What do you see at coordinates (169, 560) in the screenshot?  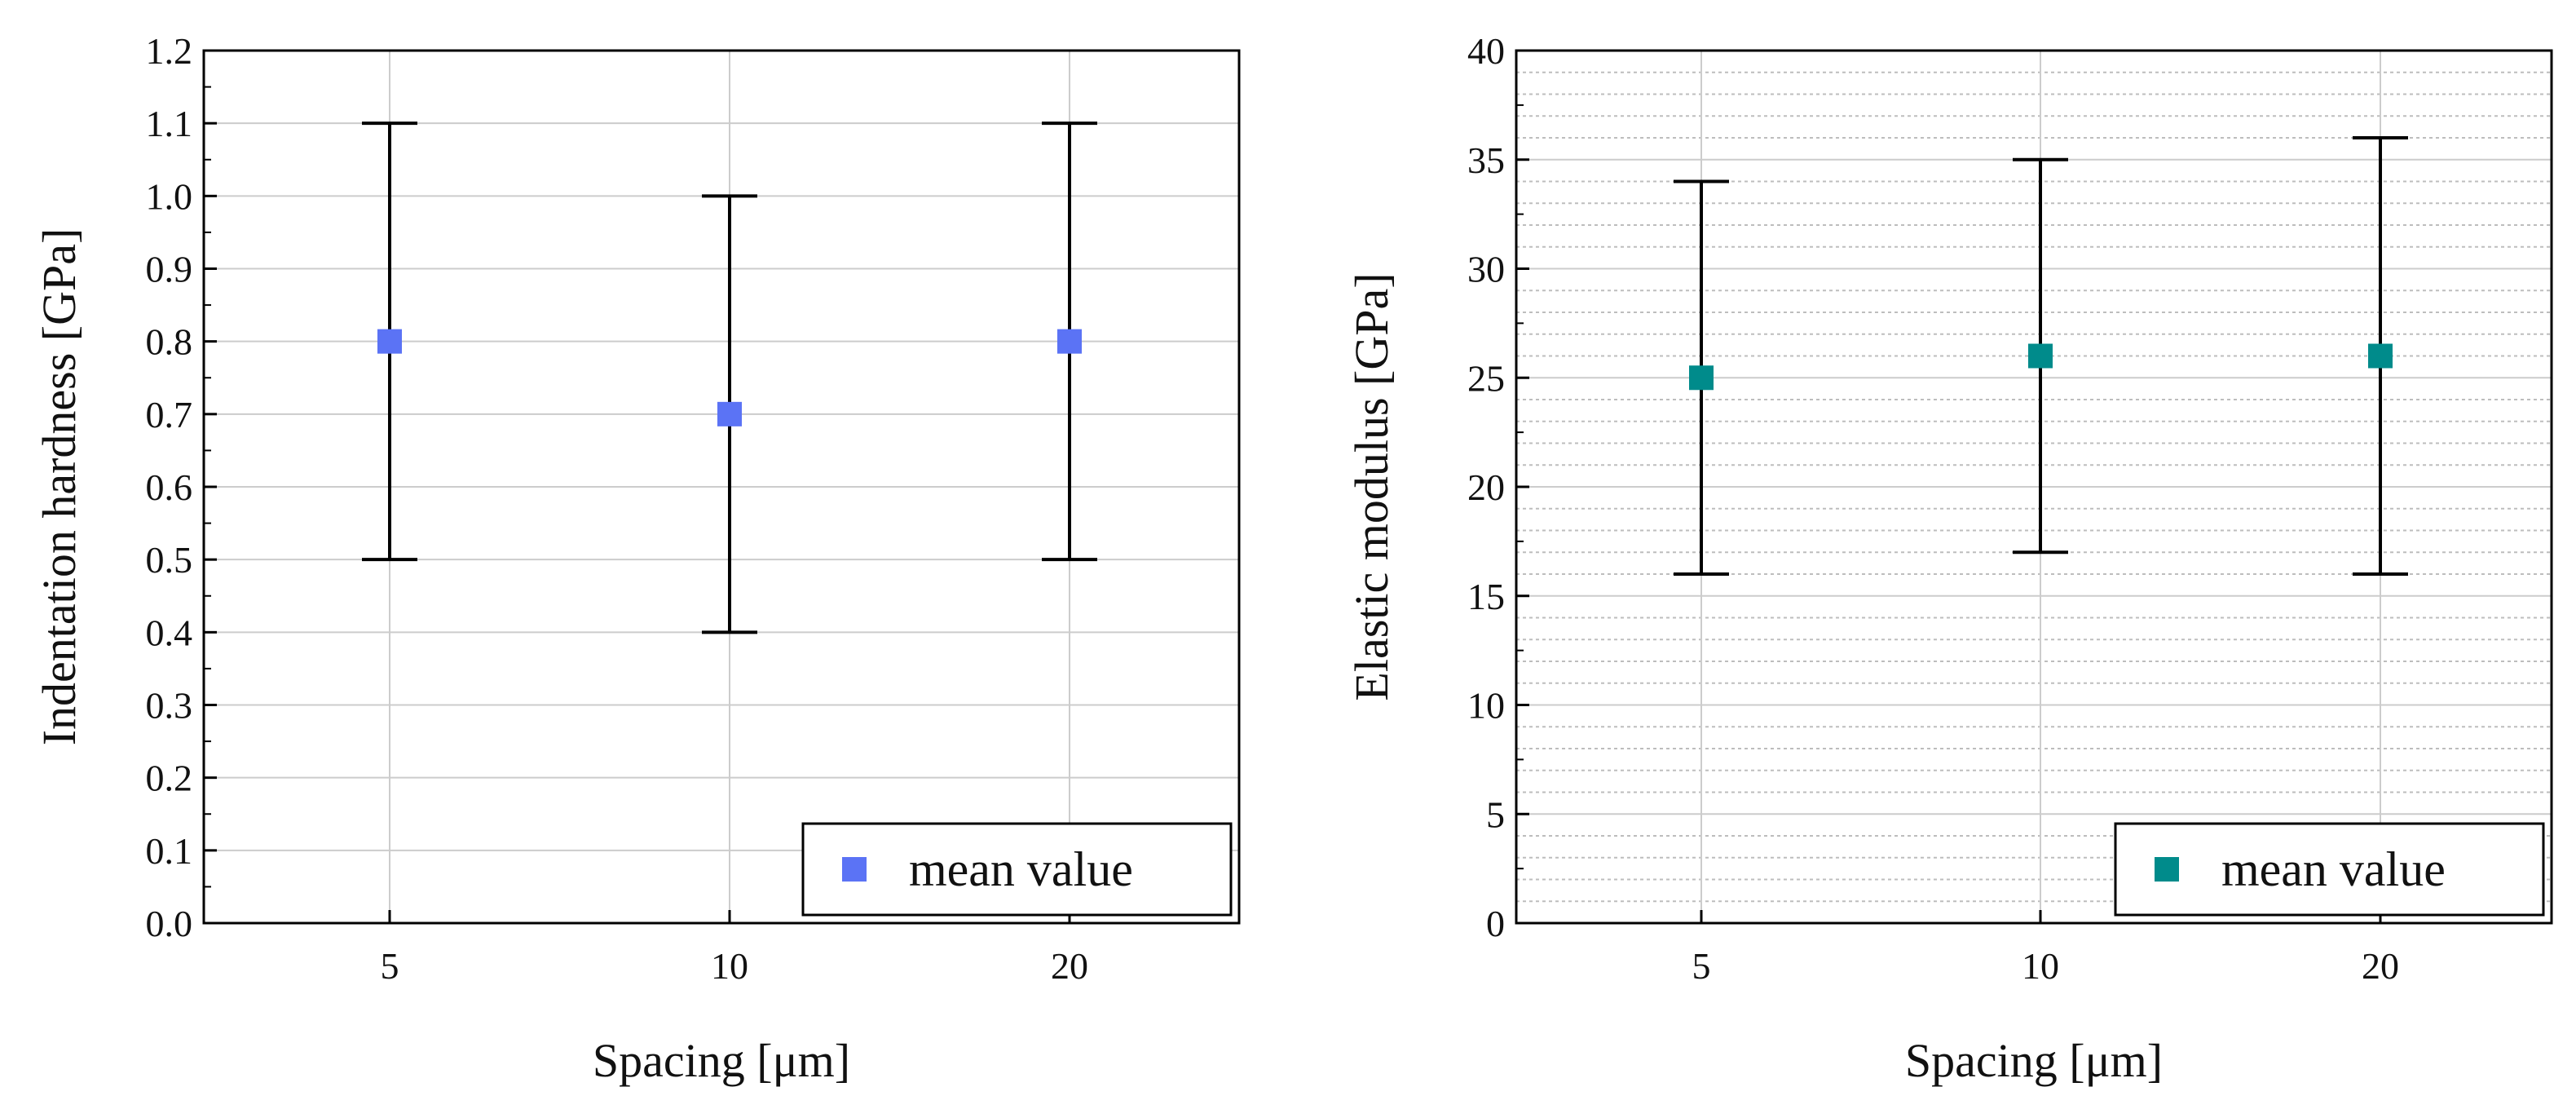 I see `y-tick-label: 0.5` at bounding box center [169, 560].